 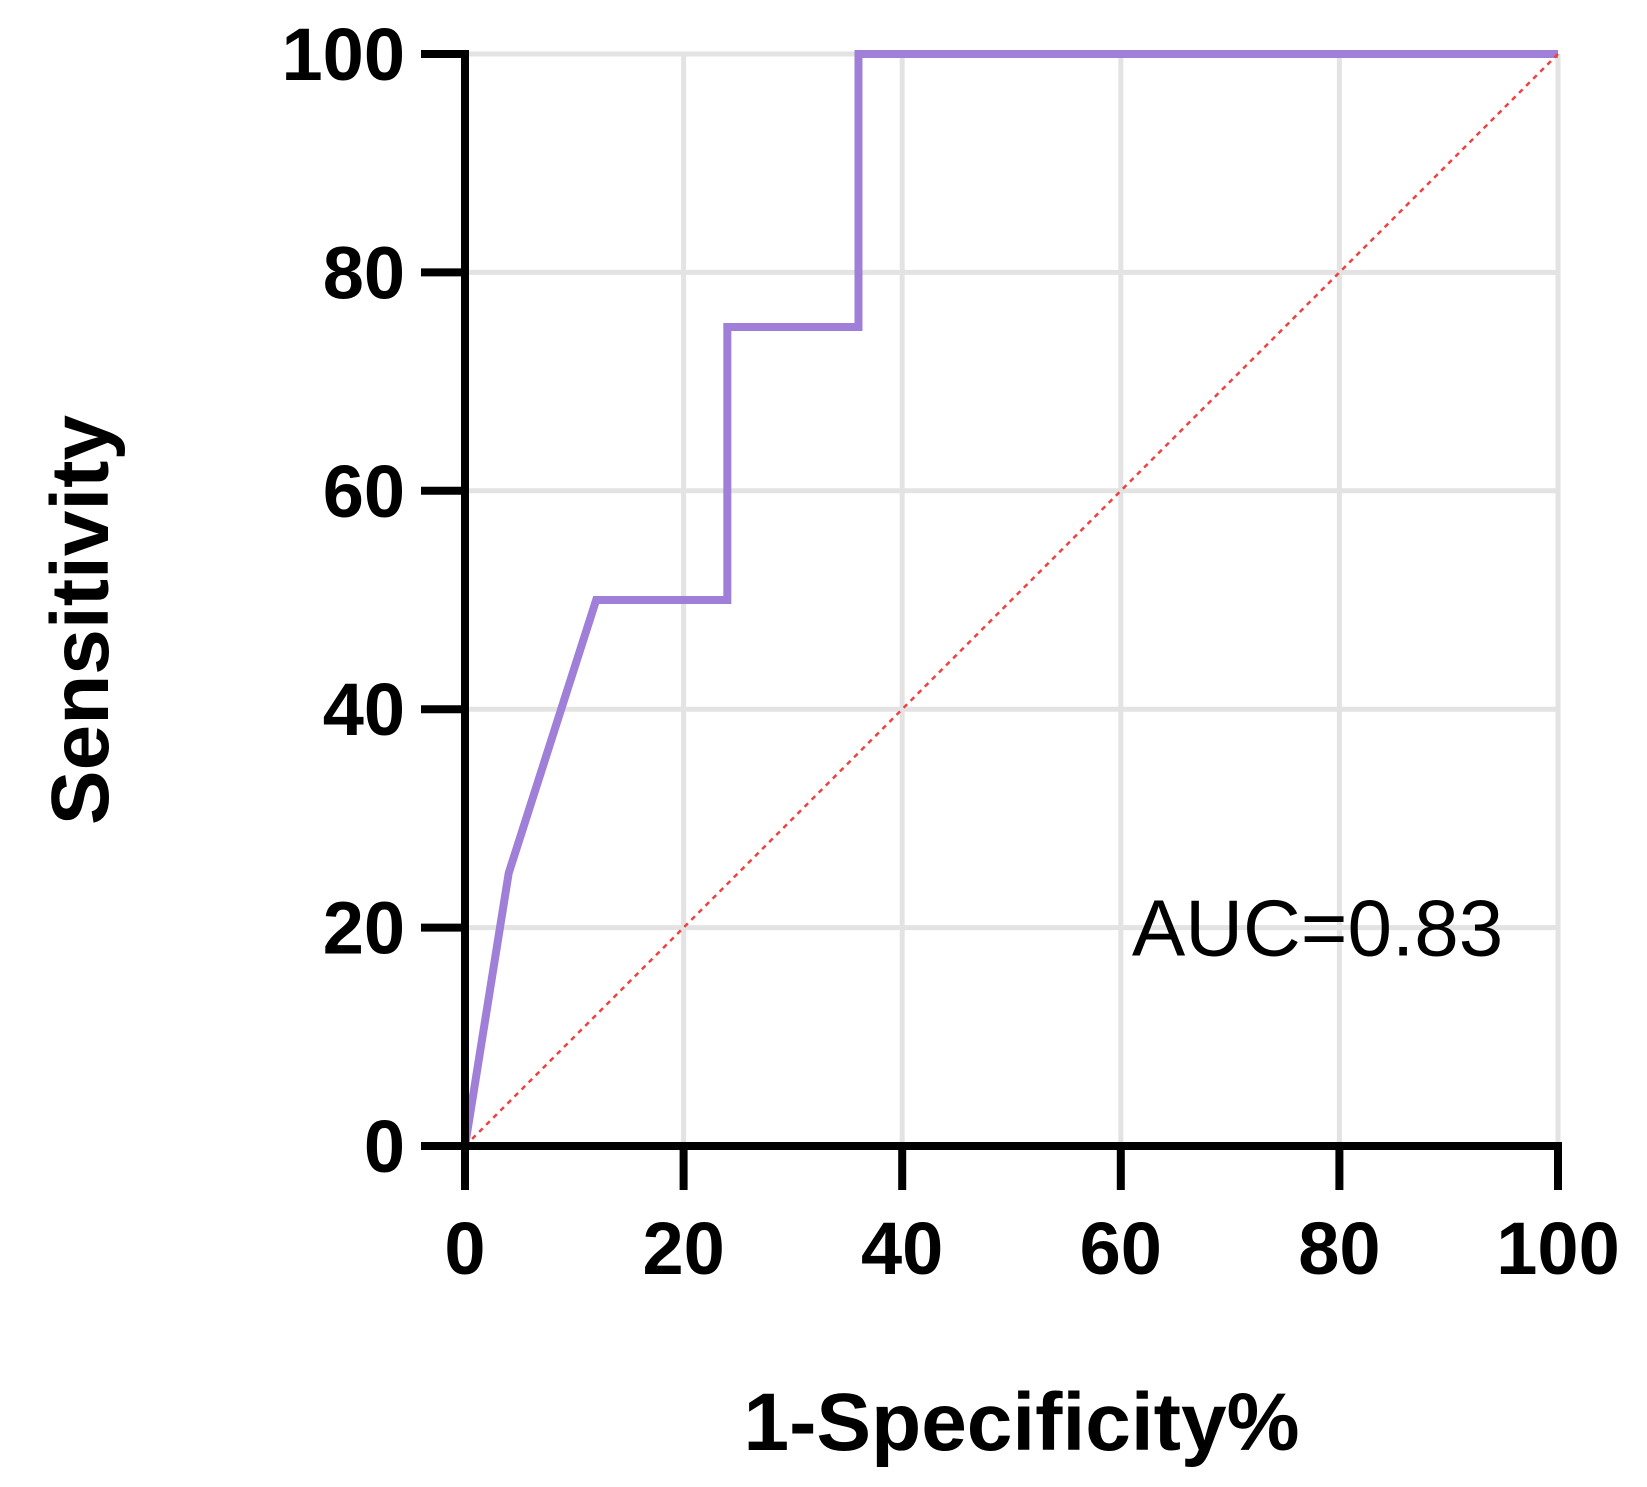 I want to click on y-tick-label-20: 20, so click(x=364, y=928).